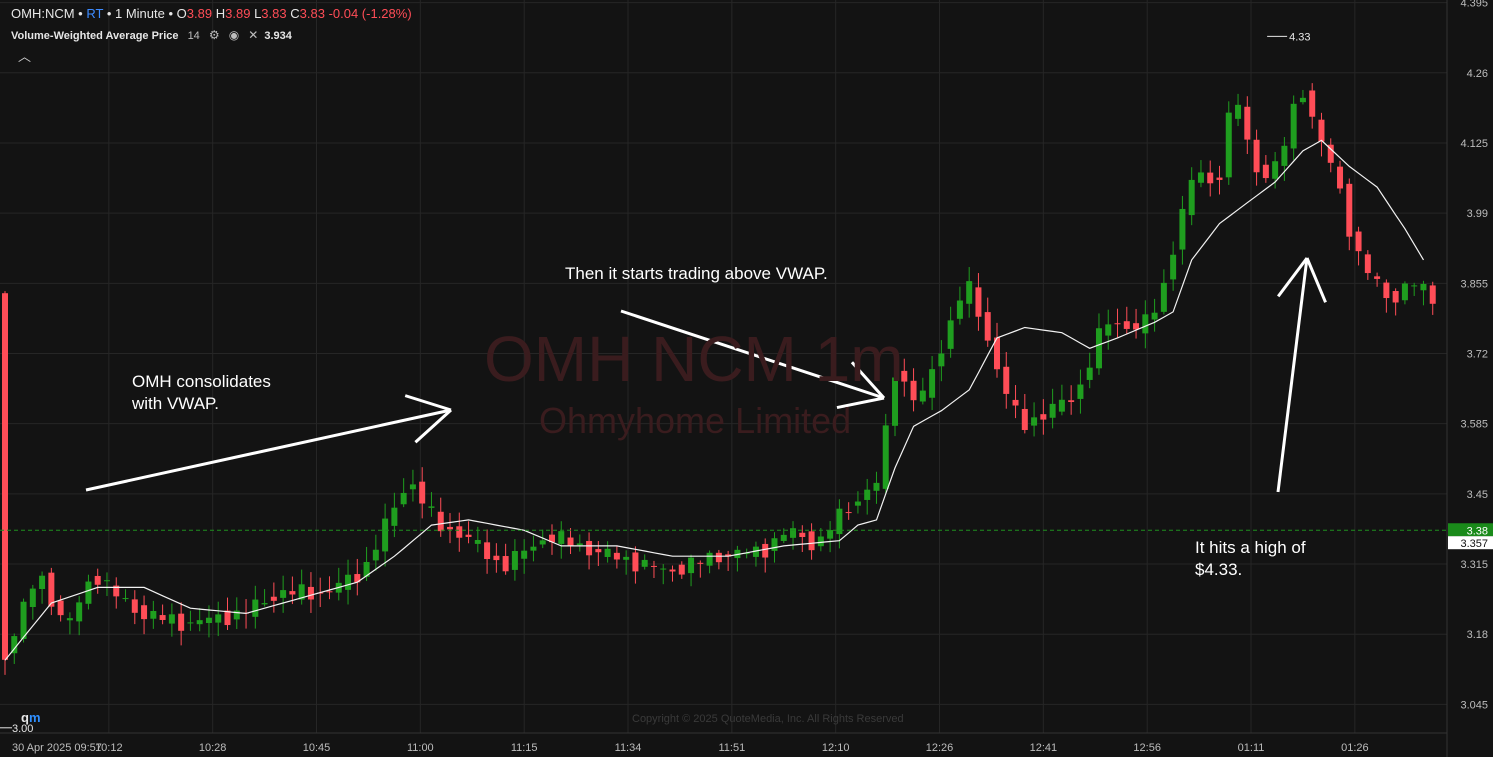 This screenshot has width=1493, height=757. Describe the element at coordinates (95, 36) in the screenshot. I see `indicator-name: Volume-Weighted Average Price` at that location.